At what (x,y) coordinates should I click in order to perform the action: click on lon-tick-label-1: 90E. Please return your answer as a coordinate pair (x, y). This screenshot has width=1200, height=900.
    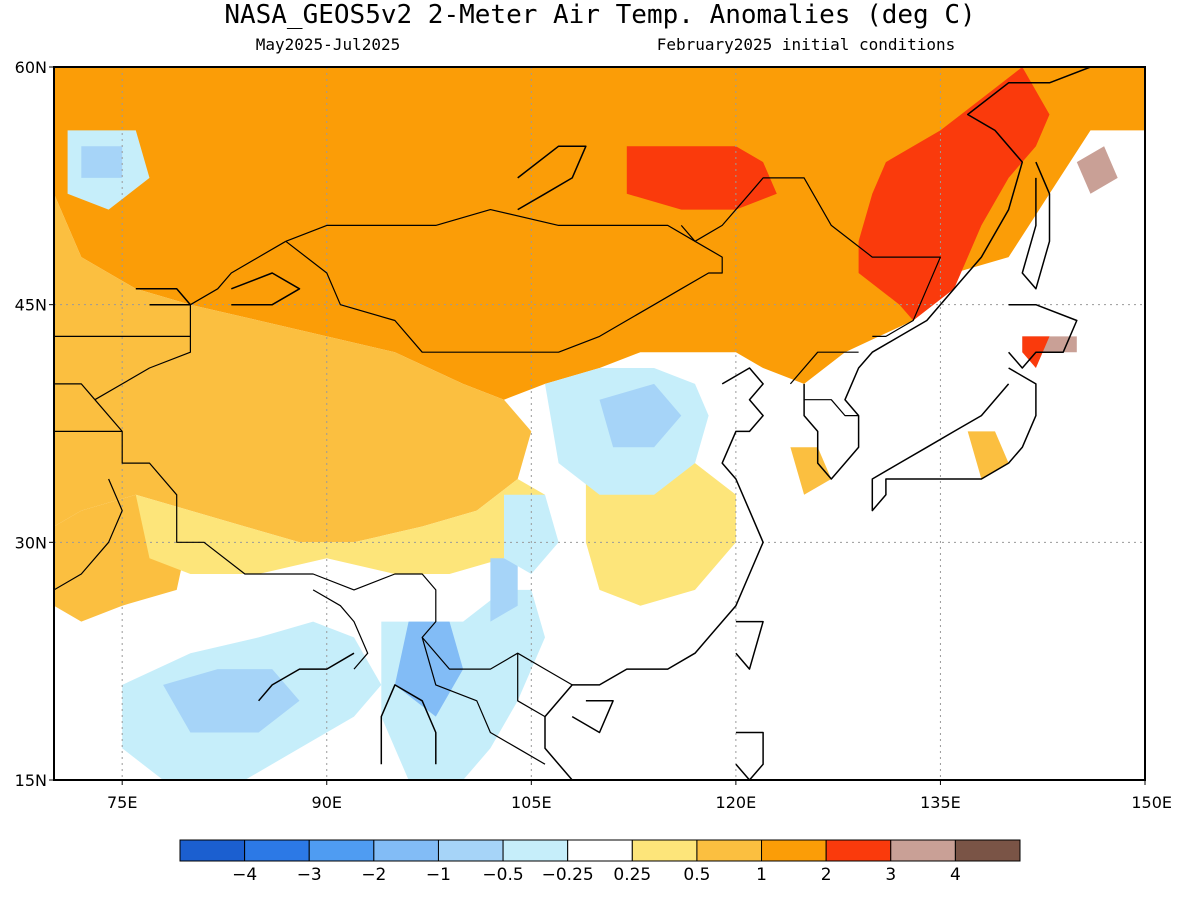
    Looking at the image, I should click on (327, 802).